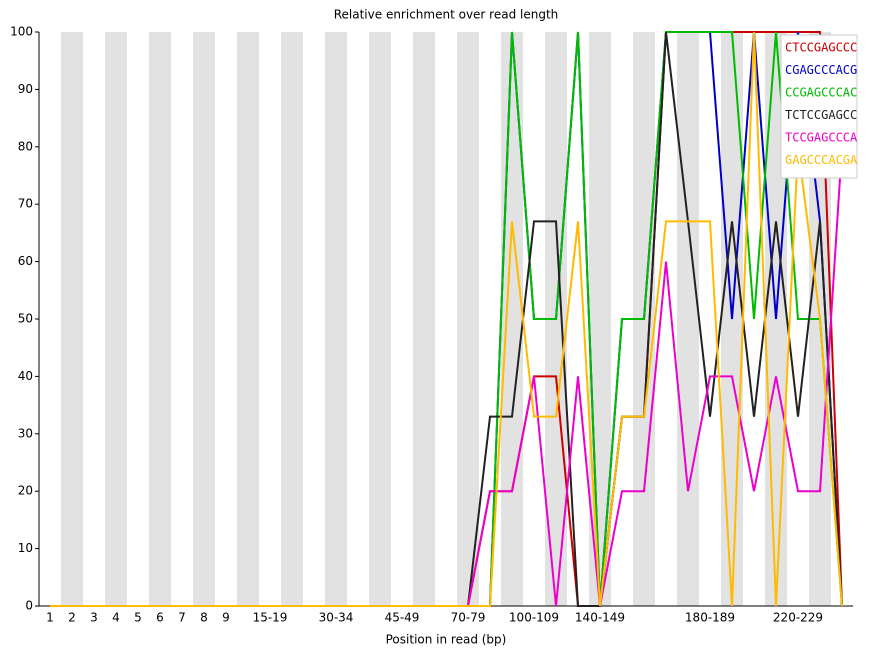 The width and height of the screenshot is (892, 663). I want to click on x-tick-label: 5, so click(138, 618).